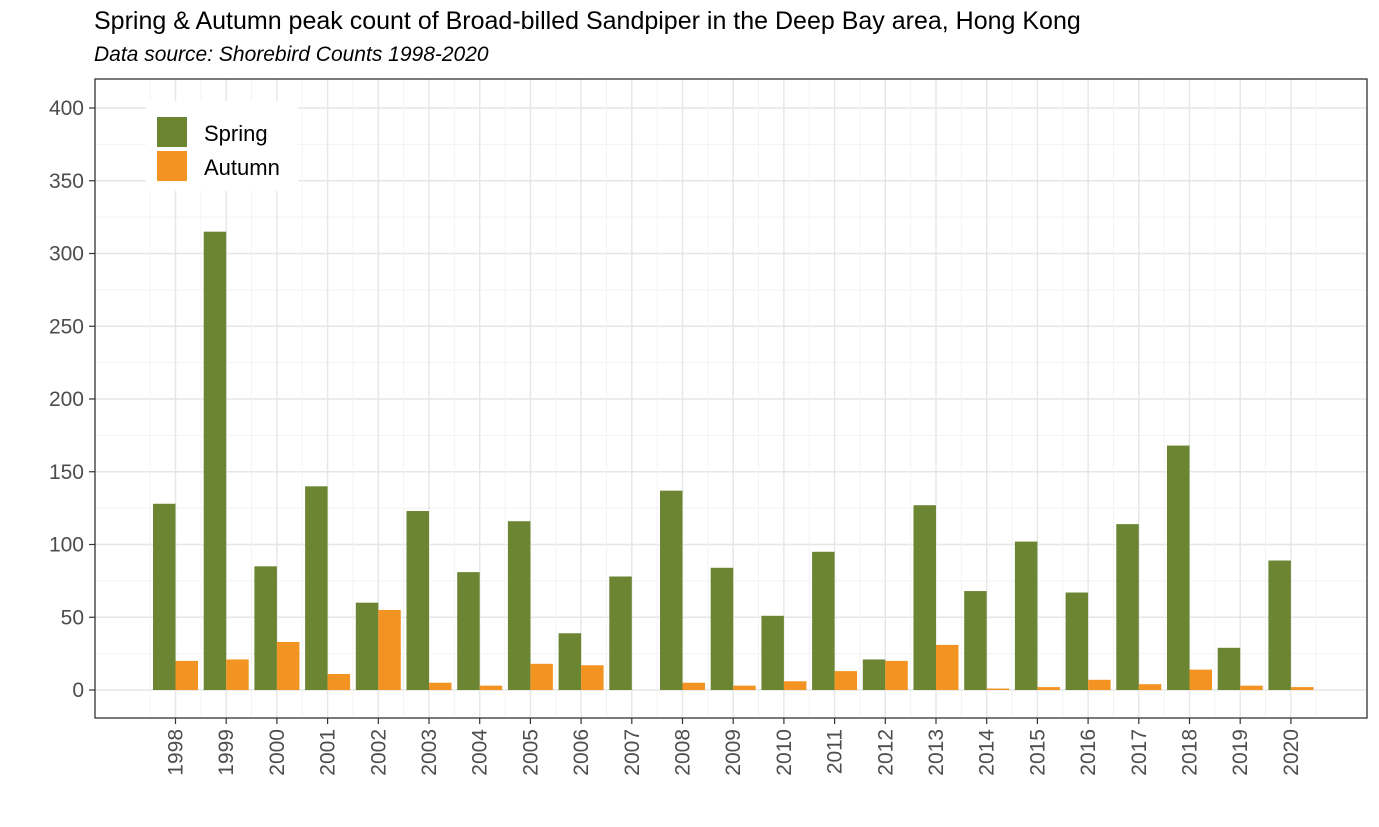  Describe the element at coordinates (1178, 567) in the screenshot. I see `bar-spring-2018` at that location.